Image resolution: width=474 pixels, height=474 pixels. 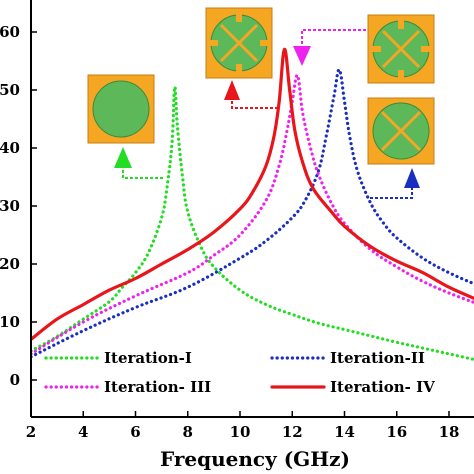 What do you see at coordinates (148, 358) in the screenshot?
I see `legend-label-1: Iteration-I` at bounding box center [148, 358].